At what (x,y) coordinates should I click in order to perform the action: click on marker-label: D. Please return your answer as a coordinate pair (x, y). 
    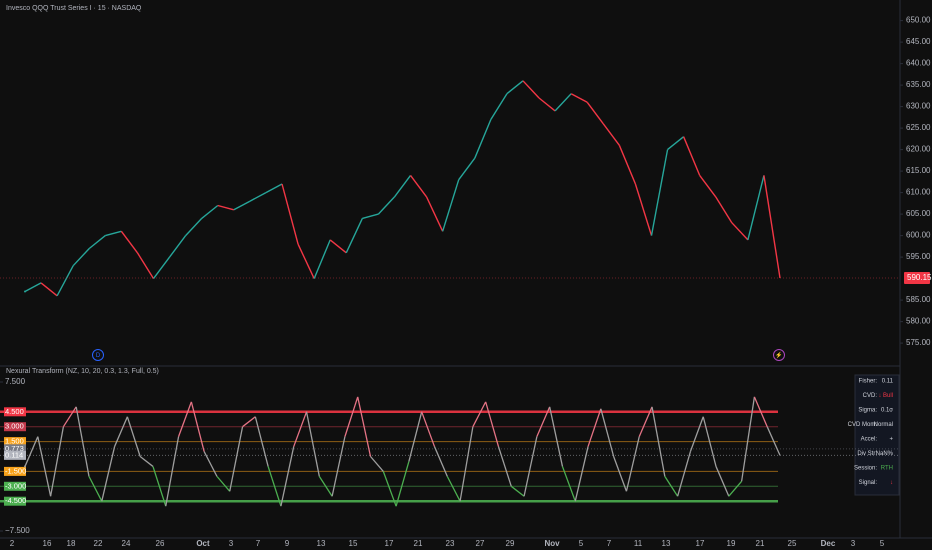
    Looking at the image, I should click on (98, 356).